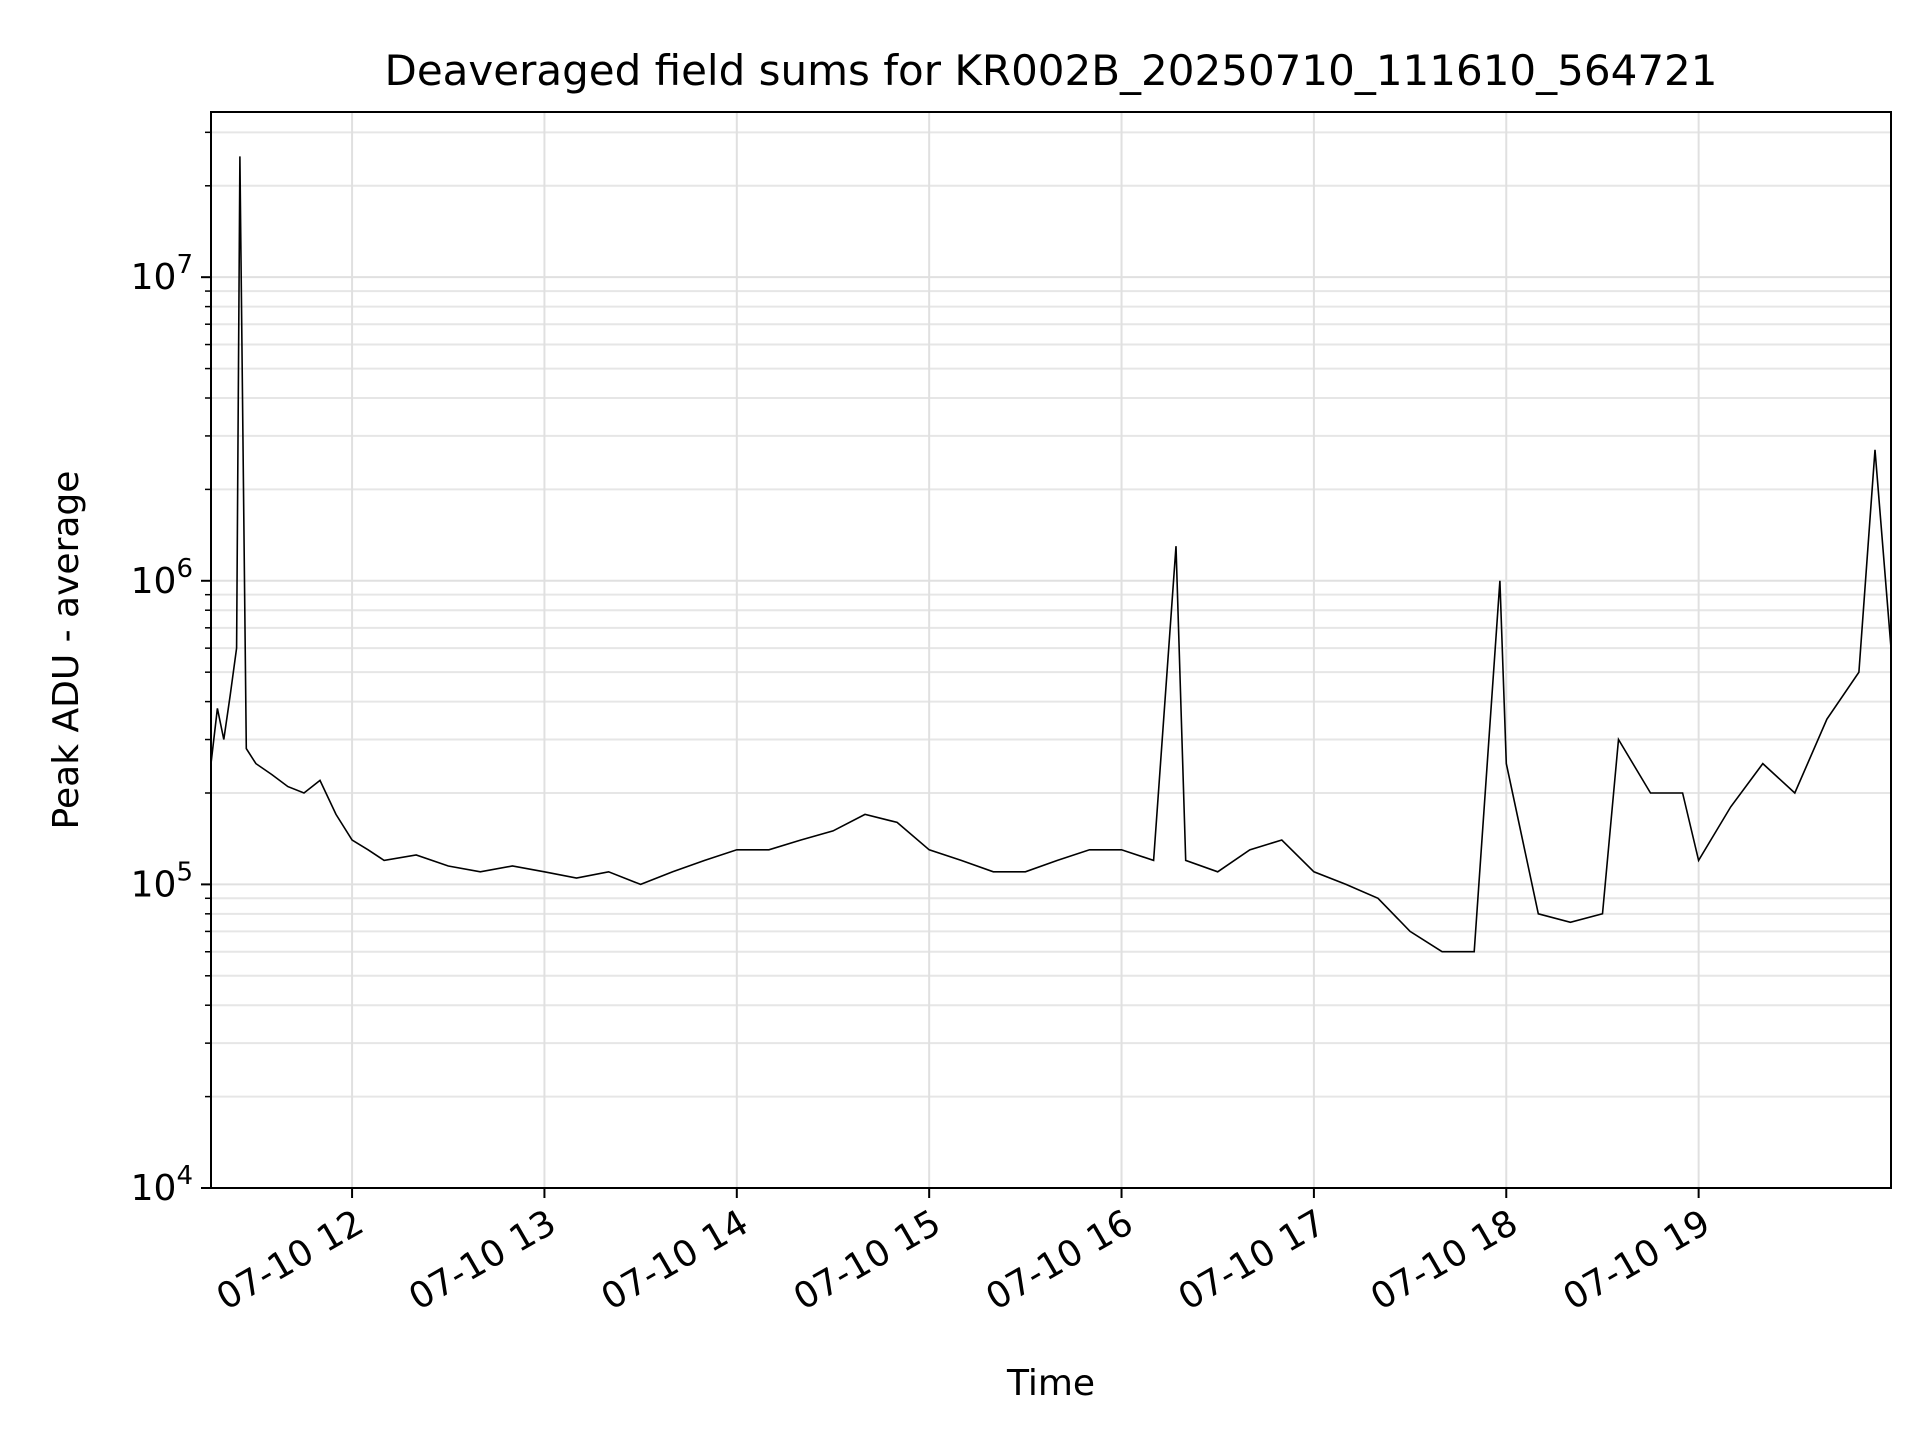  Describe the element at coordinates (1050, 1383) in the screenshot. I see `x-axis-label: Time` at that location.